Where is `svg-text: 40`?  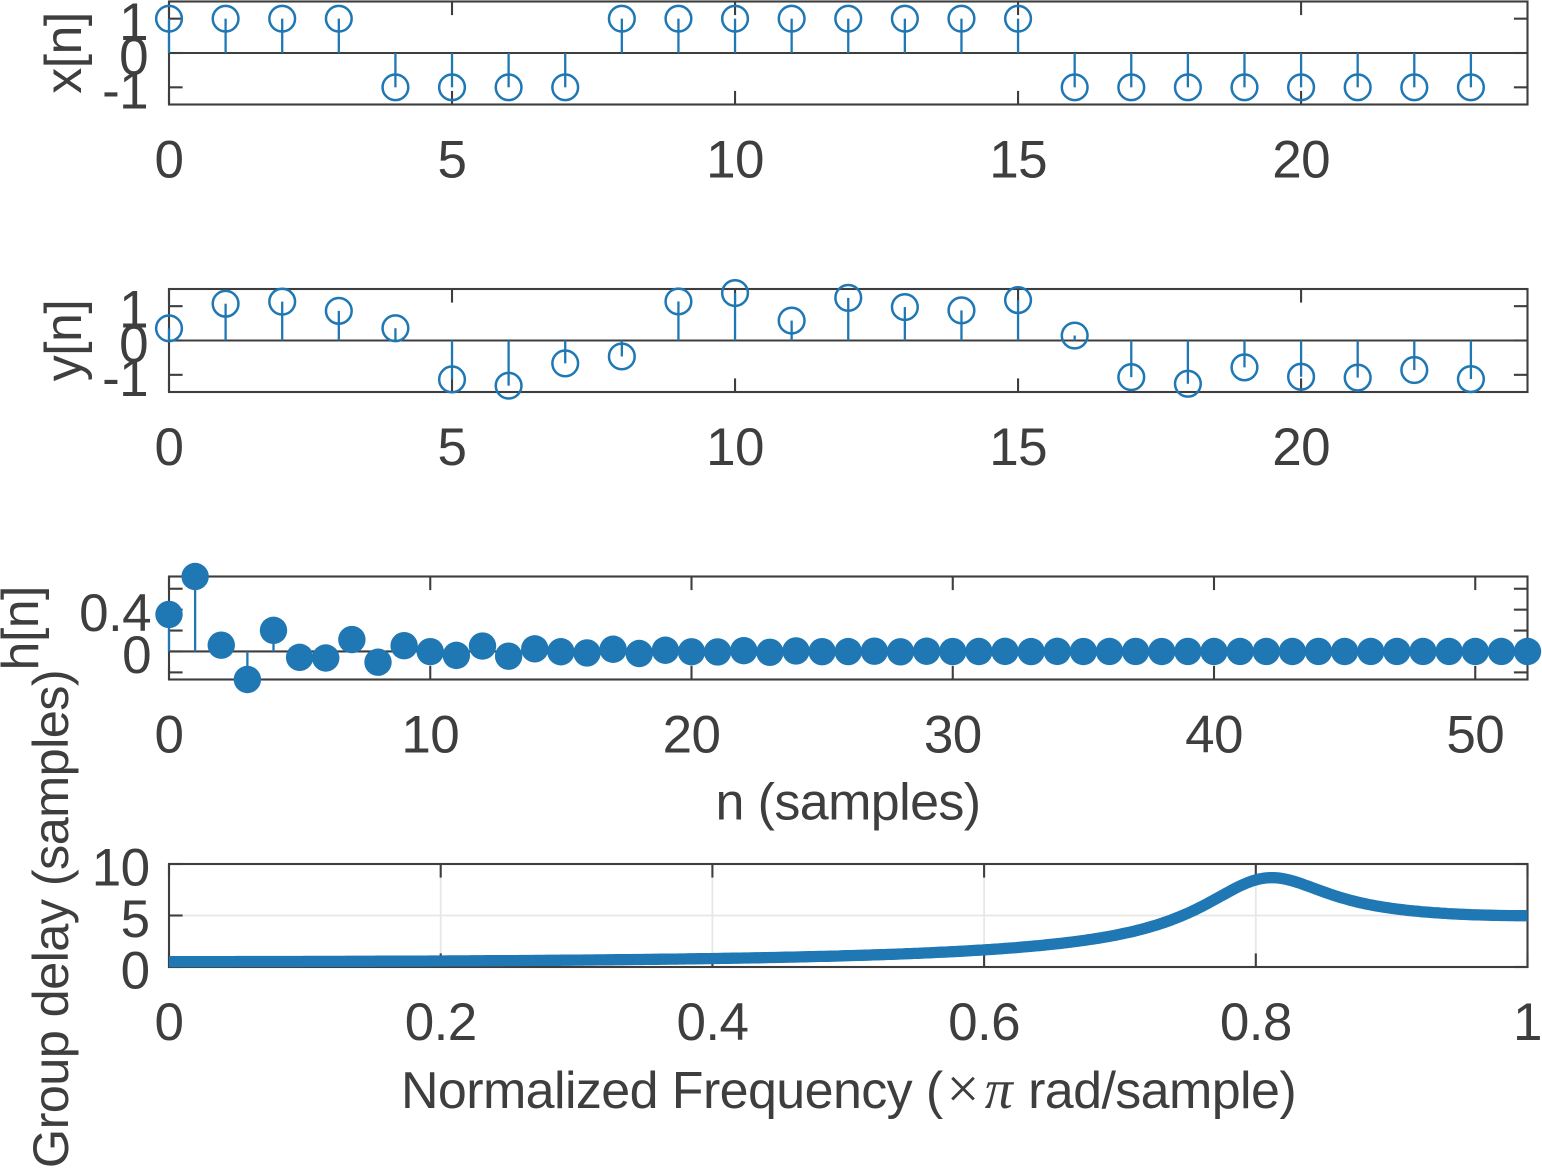 svg-text: 40 is located at coordinates (1214, 734).